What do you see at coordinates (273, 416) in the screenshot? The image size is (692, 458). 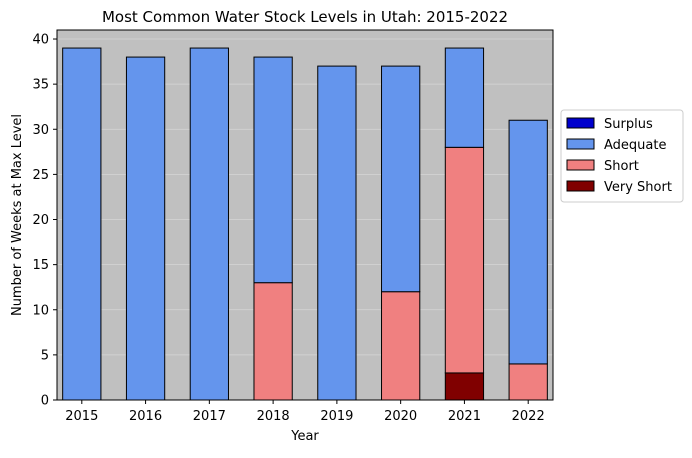 I see `x-tick-label: 2018` at bounding box center [273, 416].